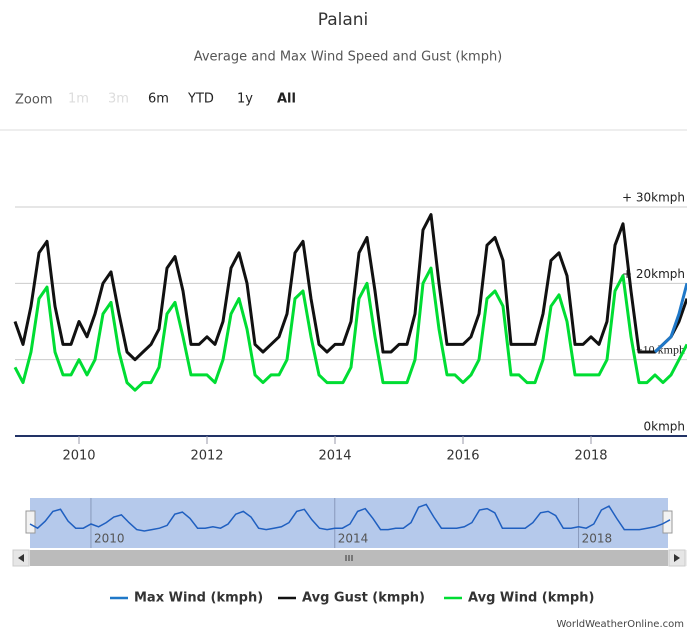  Describe the element at coordinates (660, 349) in the screenshot. I see `y-tick-label: +10 kmph` at that location.